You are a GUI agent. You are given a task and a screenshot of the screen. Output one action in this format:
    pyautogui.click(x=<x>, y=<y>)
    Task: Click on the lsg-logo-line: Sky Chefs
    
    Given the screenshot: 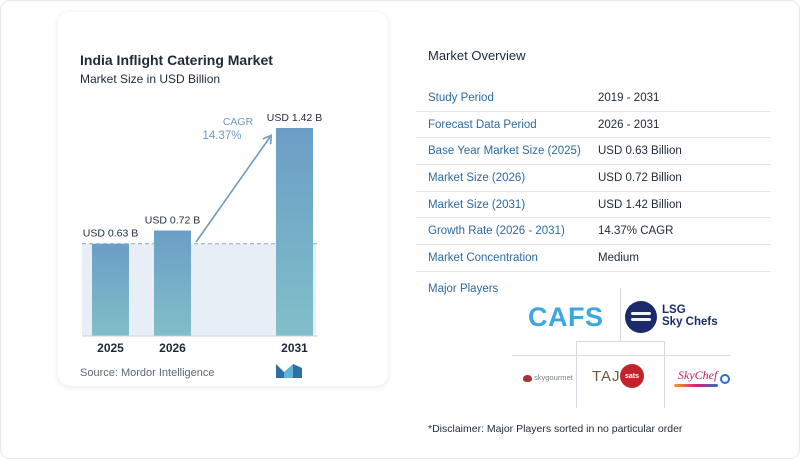 What is the action you would take?
    pyautogui.click(x=690, y=322)
    